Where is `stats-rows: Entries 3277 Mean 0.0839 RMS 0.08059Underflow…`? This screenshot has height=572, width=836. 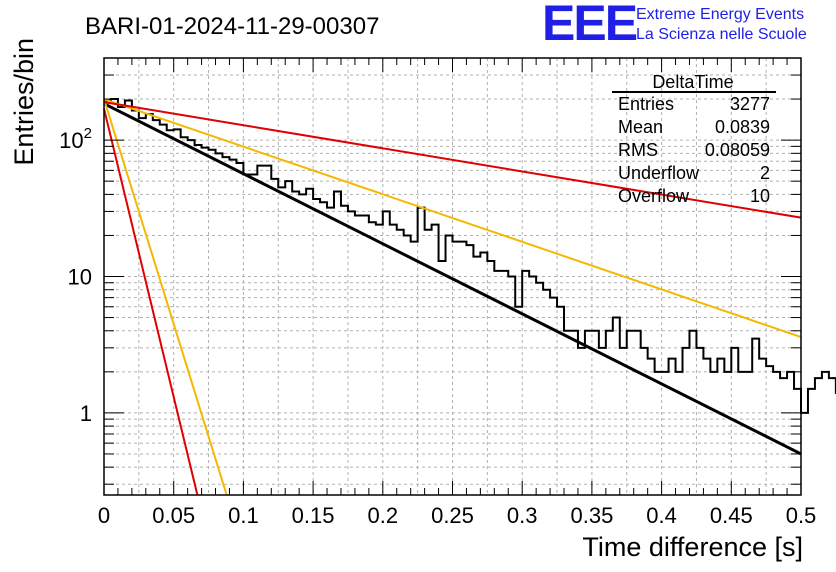
stats-rows: Entries 3277 Mean 0.0839 RMS 0.08059Underflow… is located at coordinates (694, 150).